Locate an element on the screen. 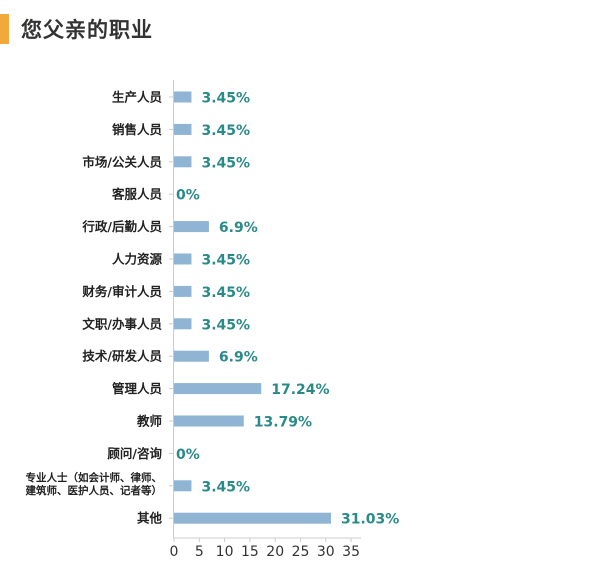 Image resolution: width=600 pixels, height=569 pixels. category-label: 客服人员 is located at coordinates (137, 194).